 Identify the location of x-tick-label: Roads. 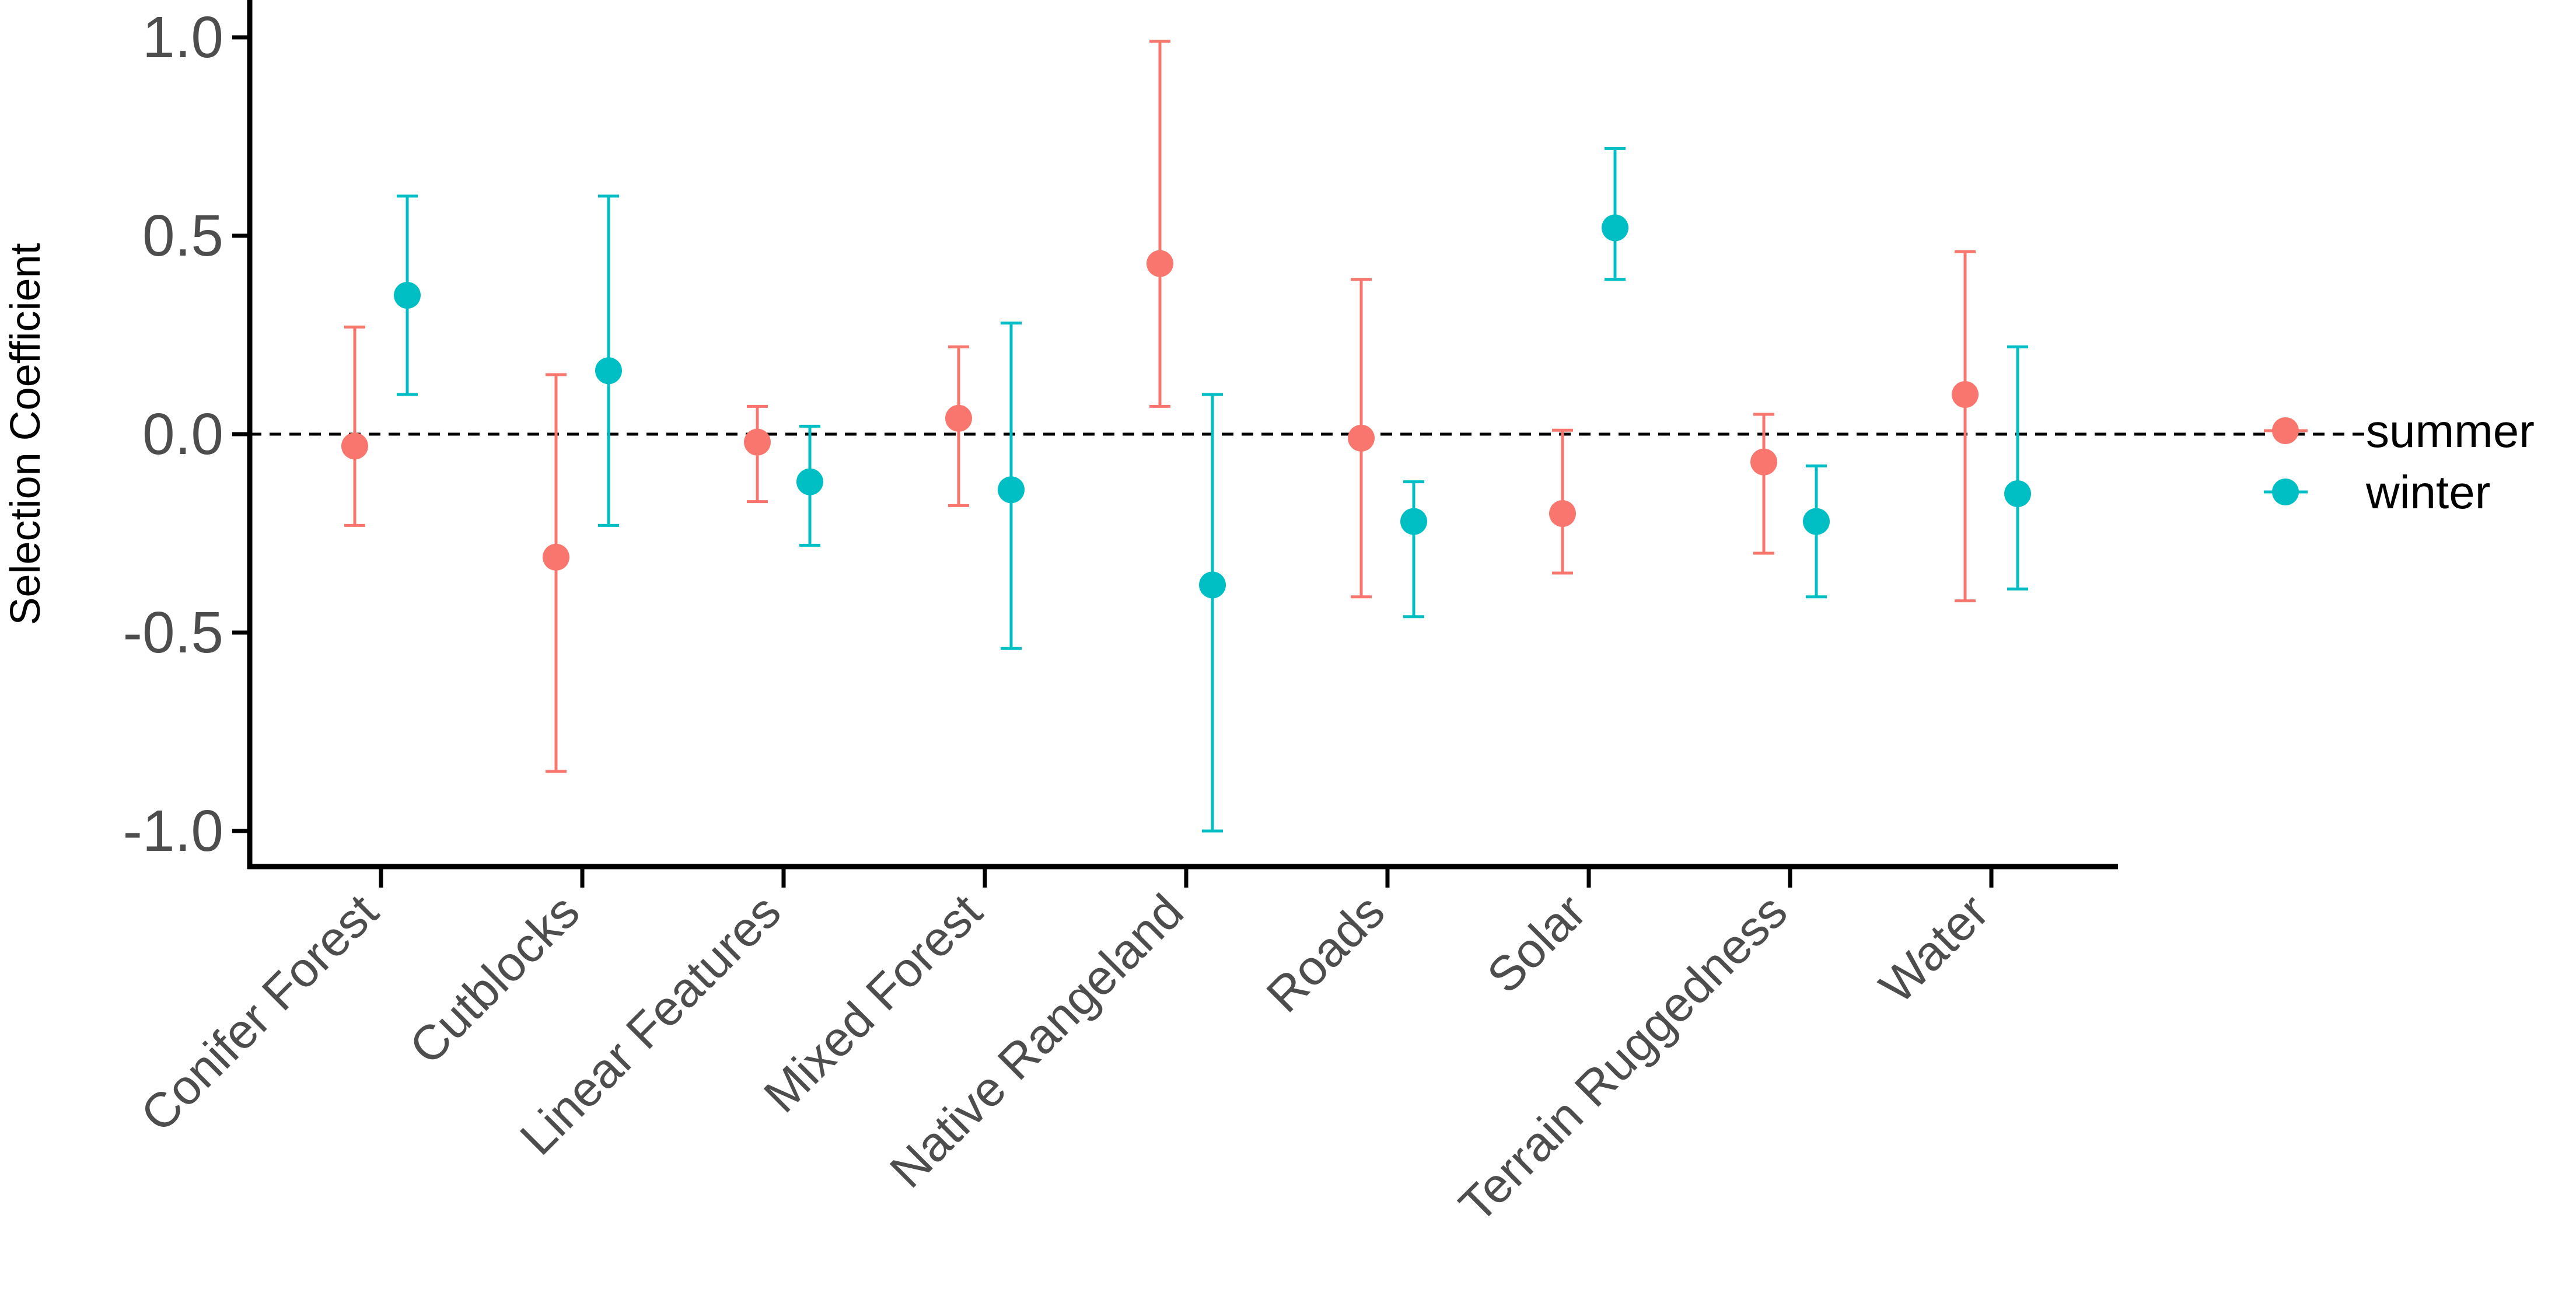
(1325, 953).